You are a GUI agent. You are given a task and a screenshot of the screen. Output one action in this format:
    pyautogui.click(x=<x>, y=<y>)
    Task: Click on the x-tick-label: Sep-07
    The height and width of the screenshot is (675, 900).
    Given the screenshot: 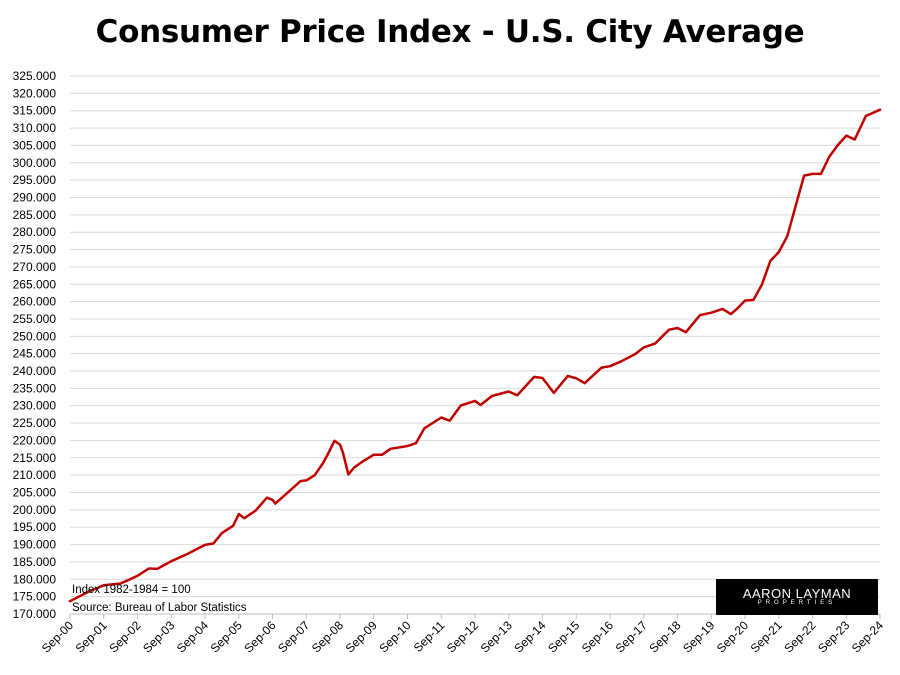 What is the action you would take?
    pyautogui.click(x=293, y=636)
    